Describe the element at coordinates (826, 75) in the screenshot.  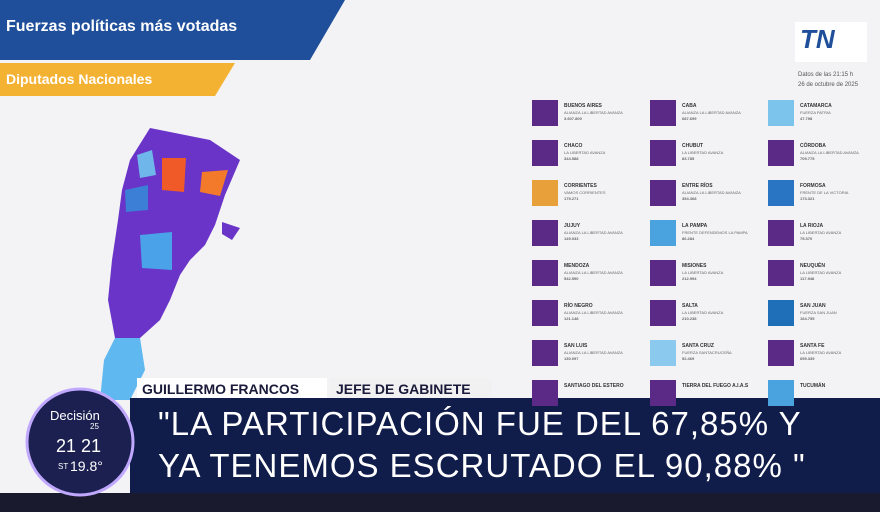
I see `updated: Datos de las 21:15 h` at that location.